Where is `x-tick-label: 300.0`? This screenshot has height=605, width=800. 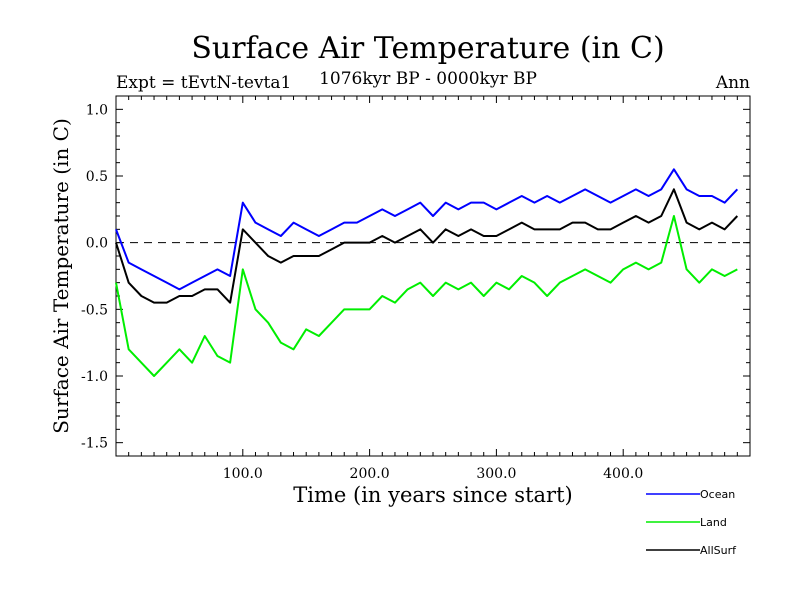
x-tick-label: 300.0 is located at coordinates (496, 474).